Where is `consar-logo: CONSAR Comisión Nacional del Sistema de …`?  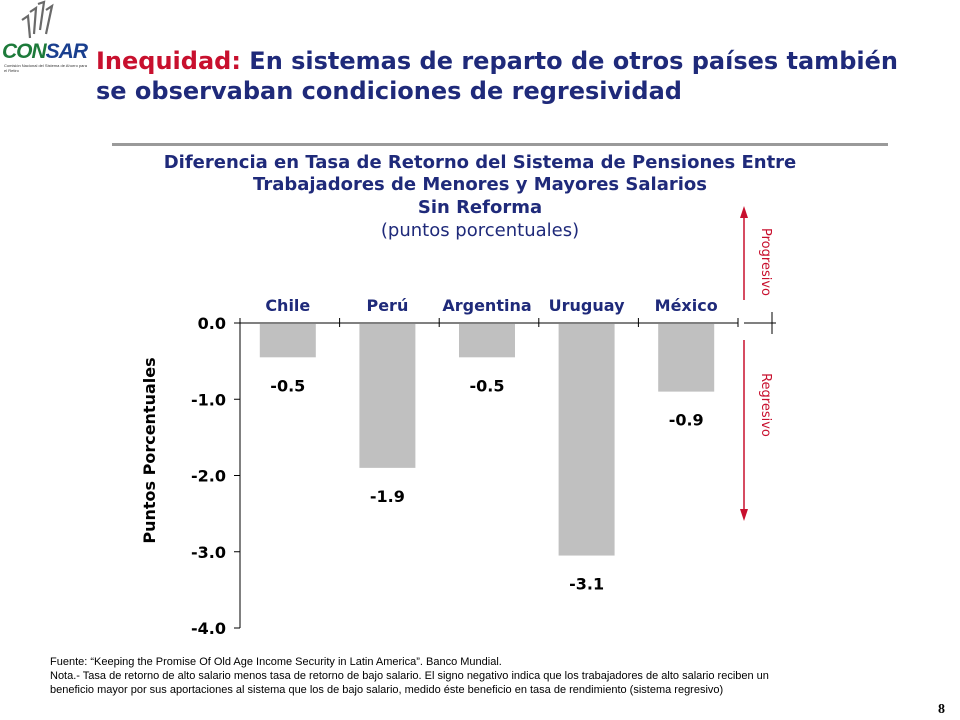 consar-logo: CONSAR Comisión Nacional del Sistema de … is located at coordinates (45, 36).